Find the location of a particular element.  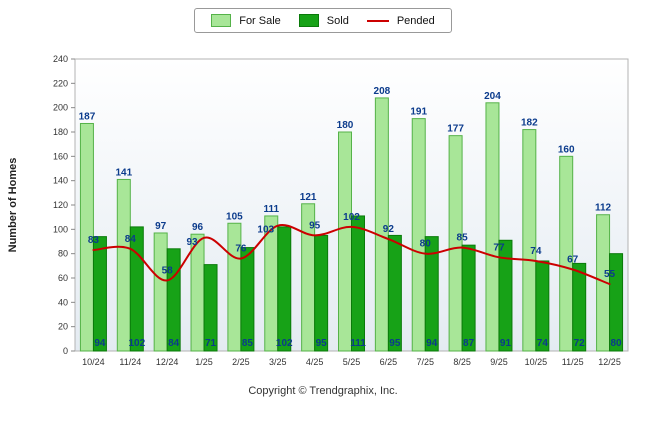

pended-value-label: 76 is located at coordinates (241, 249).